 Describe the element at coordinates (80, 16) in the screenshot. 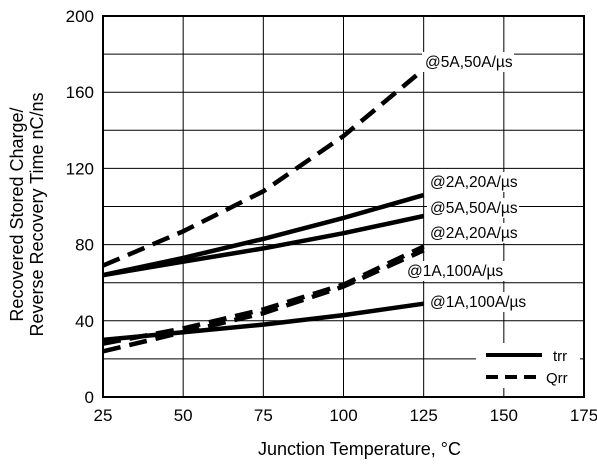

I see `y-tick-label: 200` at that location.